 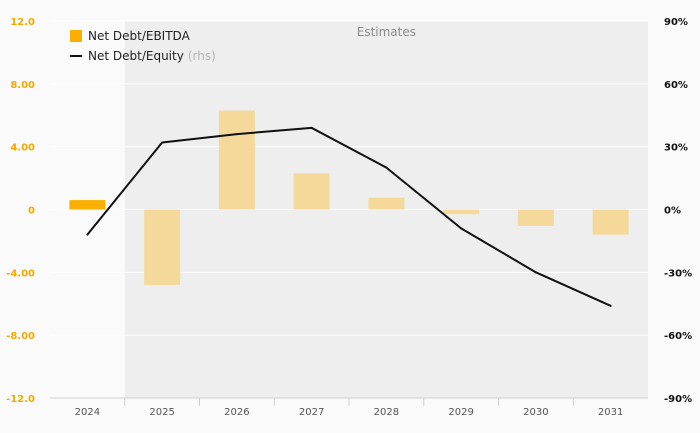 I want to click on legend-label-net-debt-equity: Net Debt/Equity, so click(x=136, y=56).